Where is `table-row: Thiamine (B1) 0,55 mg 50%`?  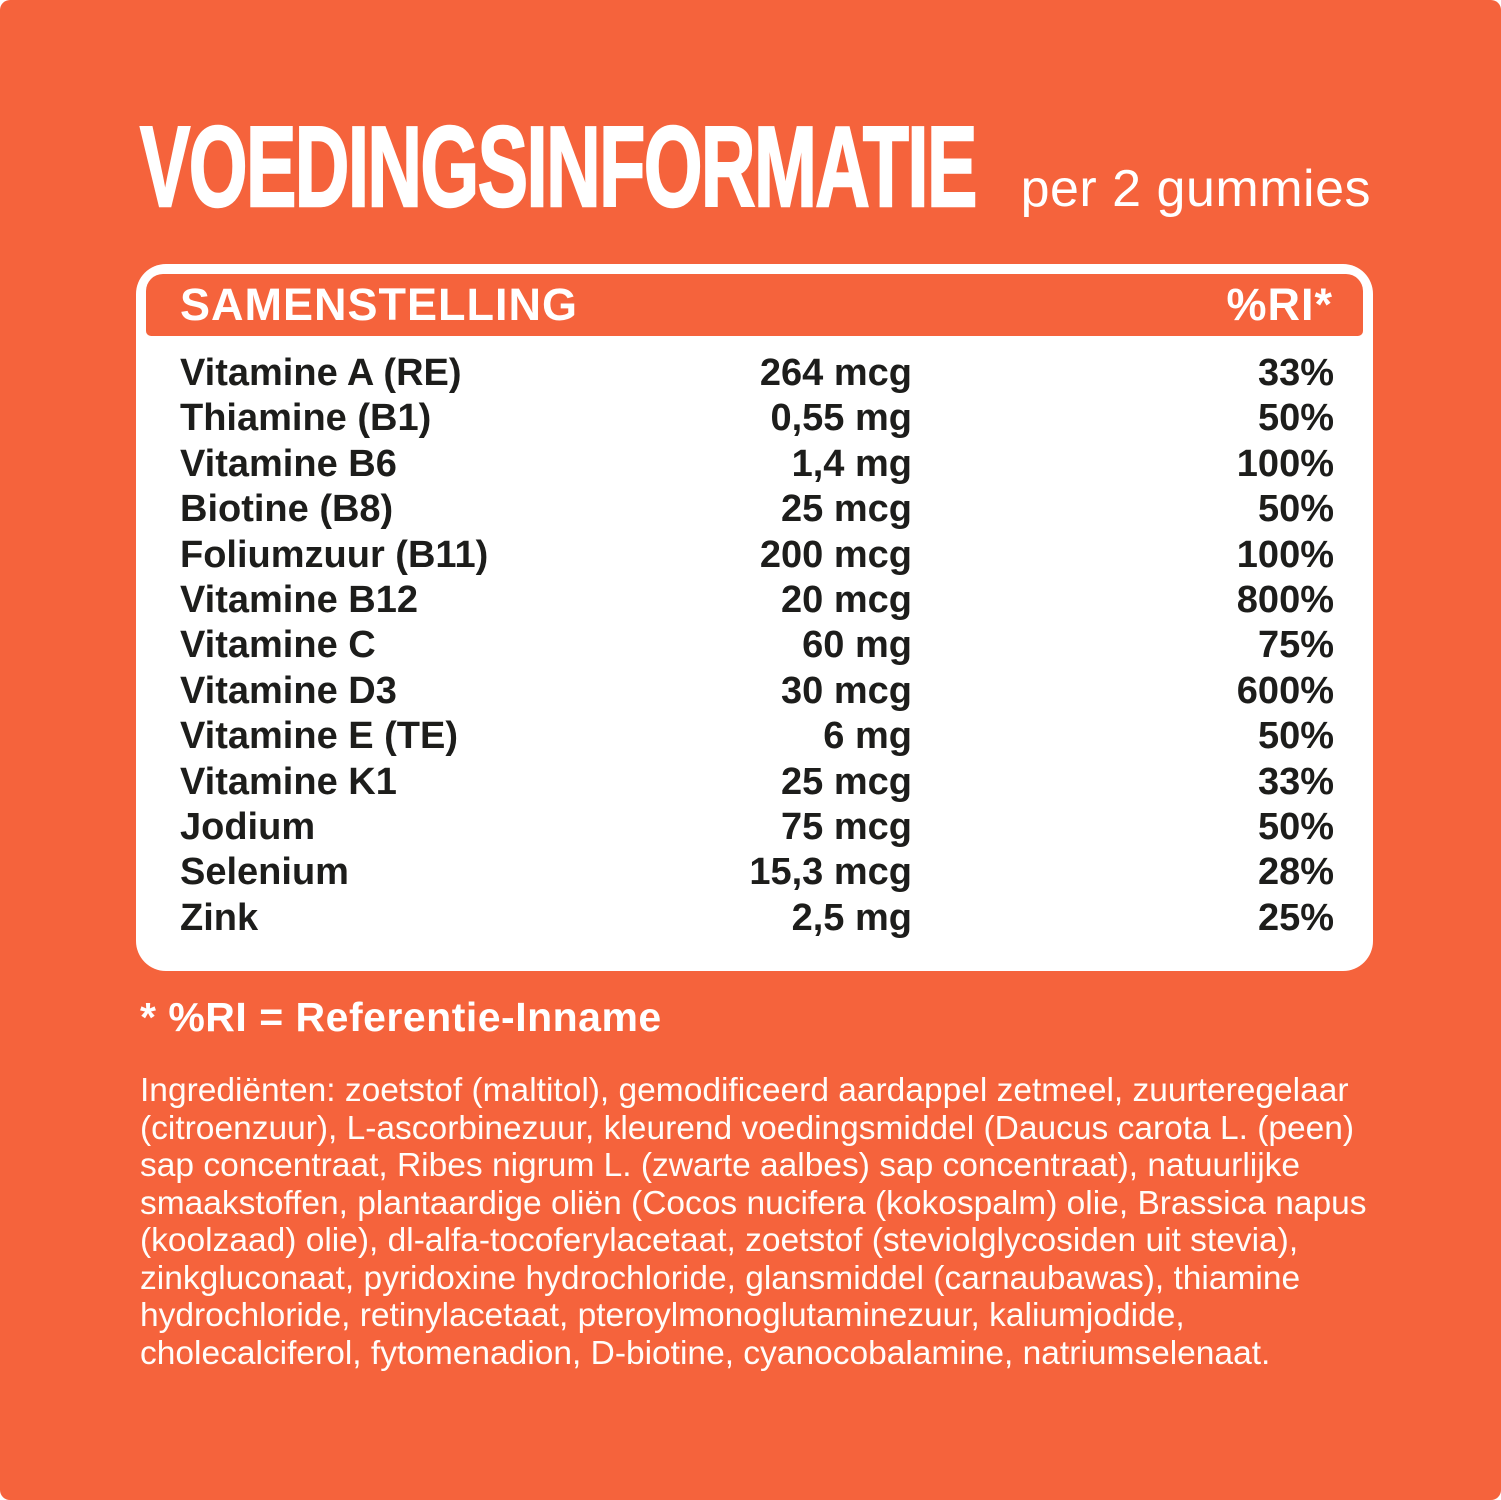
table-row: Thiamine (B1) 0,55 mg 50% is located at coordinates (757, 418).